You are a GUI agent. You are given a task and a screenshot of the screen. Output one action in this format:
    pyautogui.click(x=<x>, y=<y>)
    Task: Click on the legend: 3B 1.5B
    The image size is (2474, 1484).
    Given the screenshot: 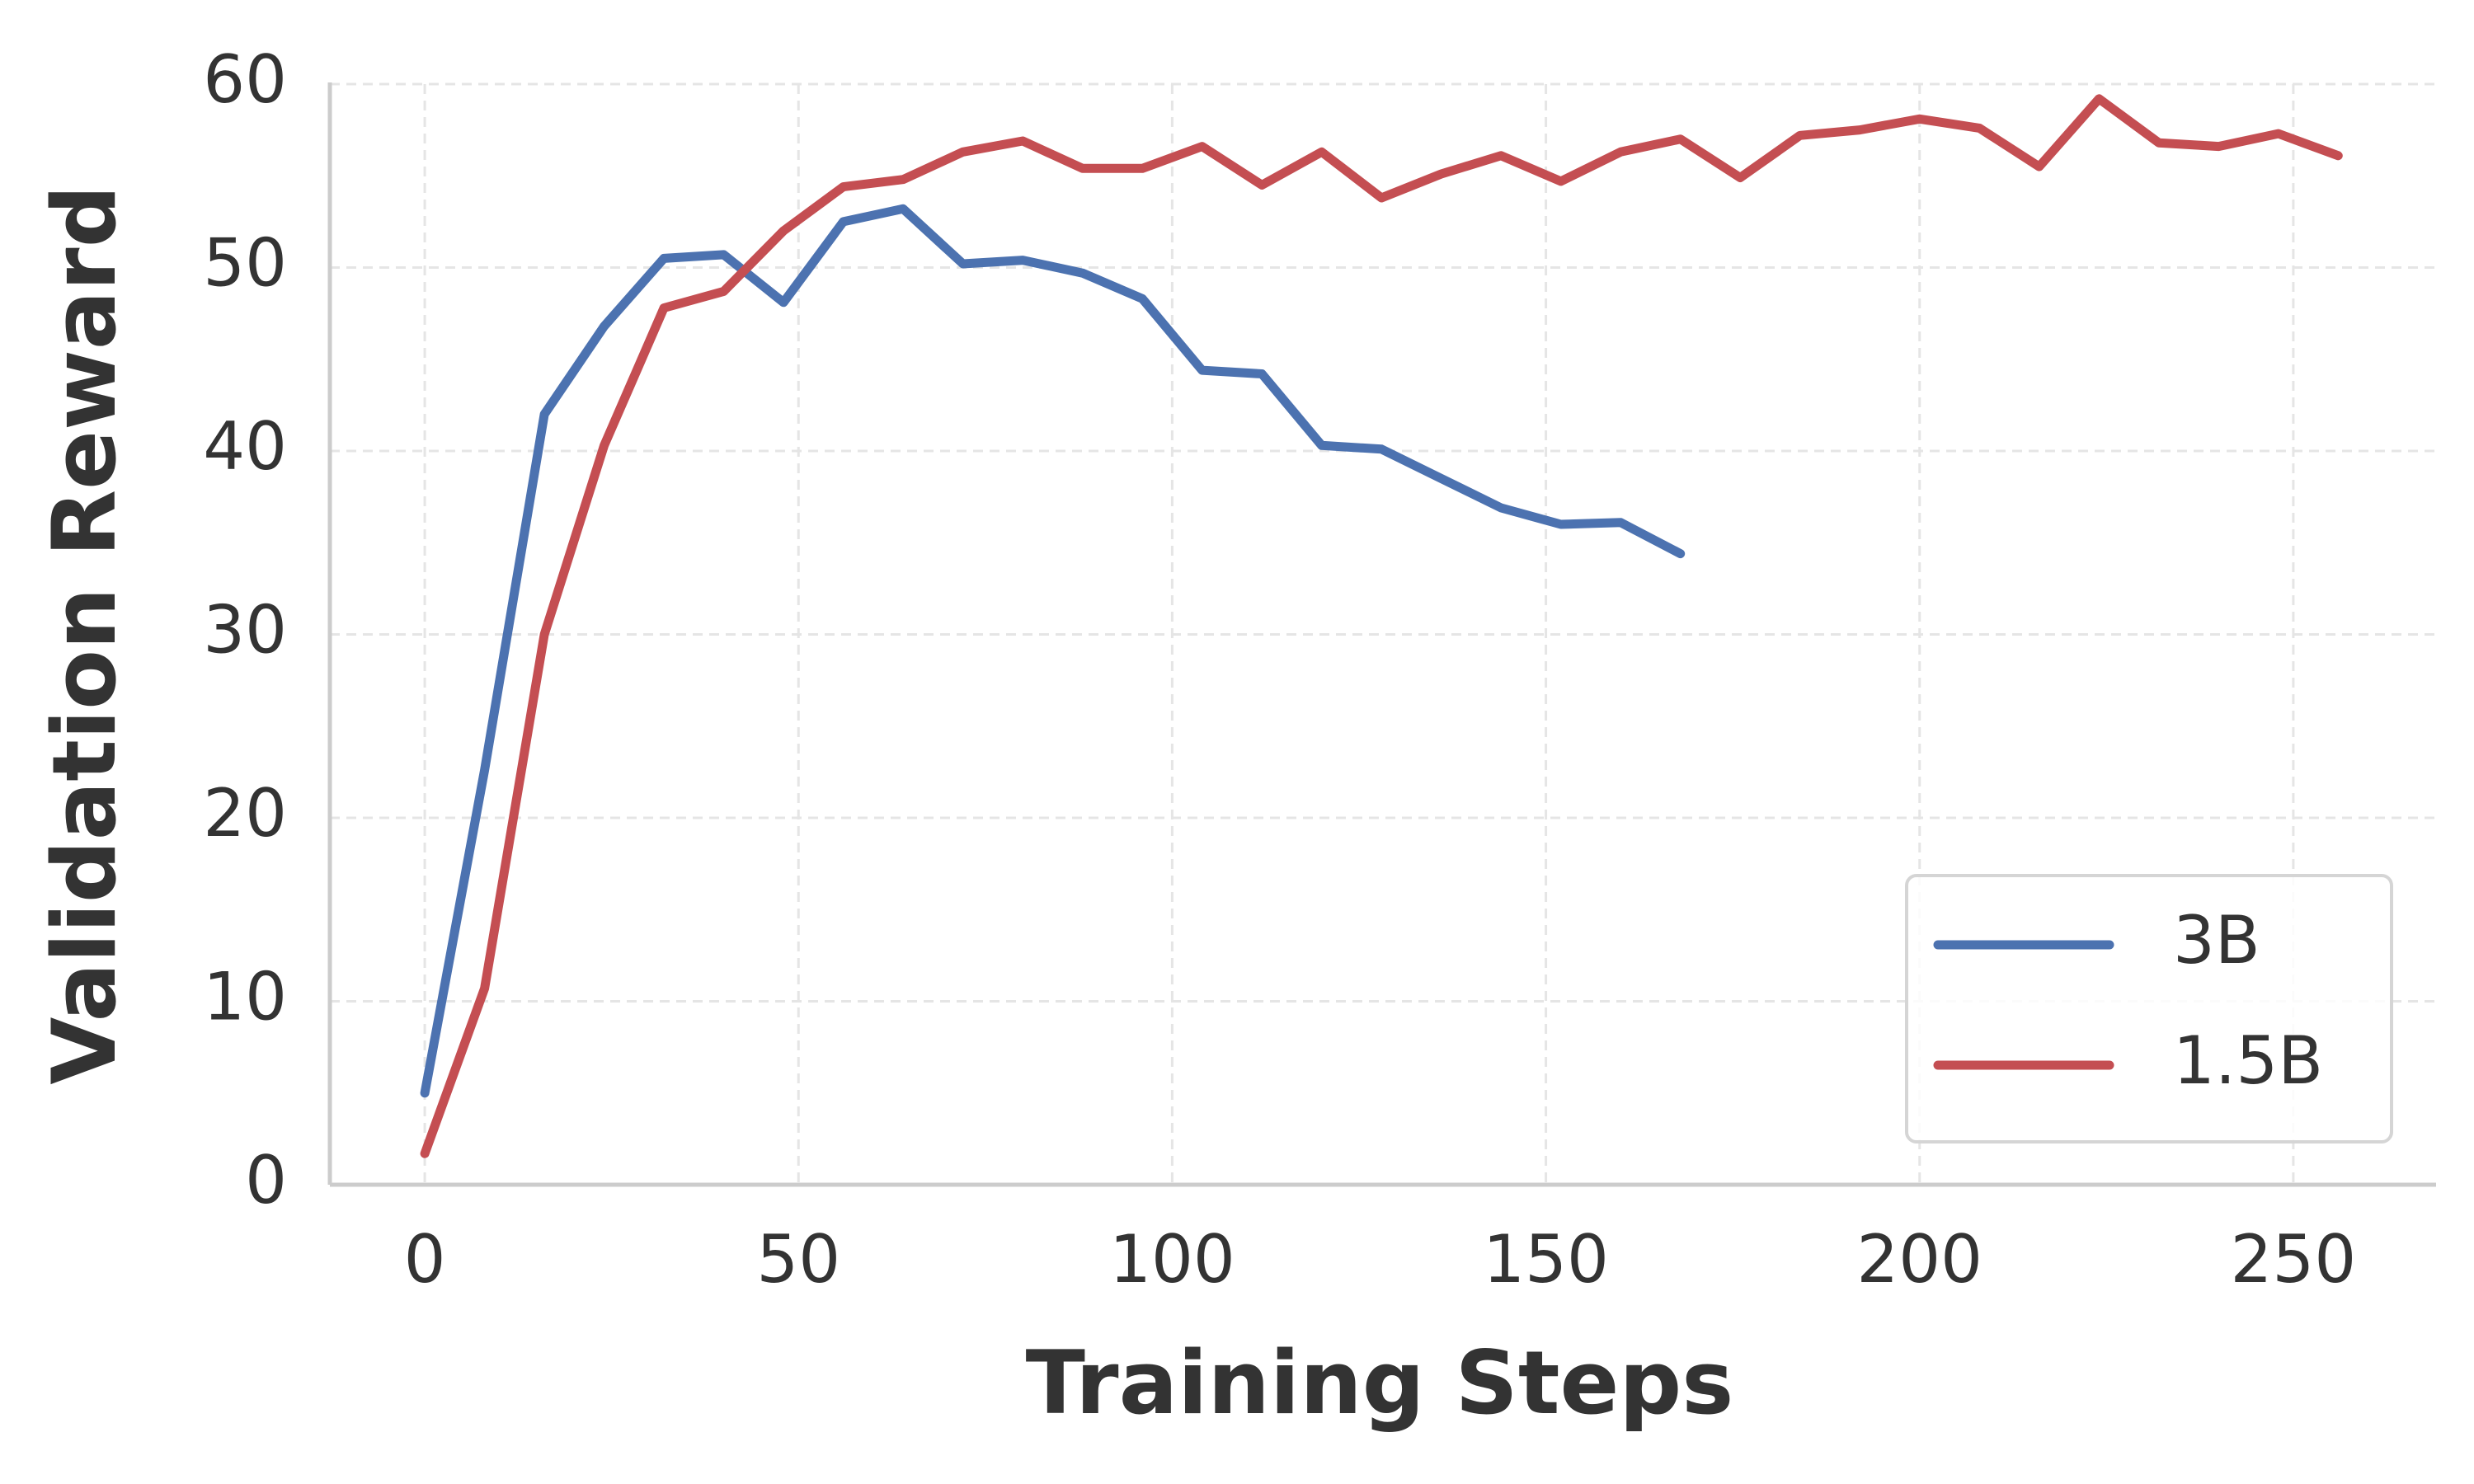 What is the action you would take?
    pyautogui.click(x=2149, y=1009)
    